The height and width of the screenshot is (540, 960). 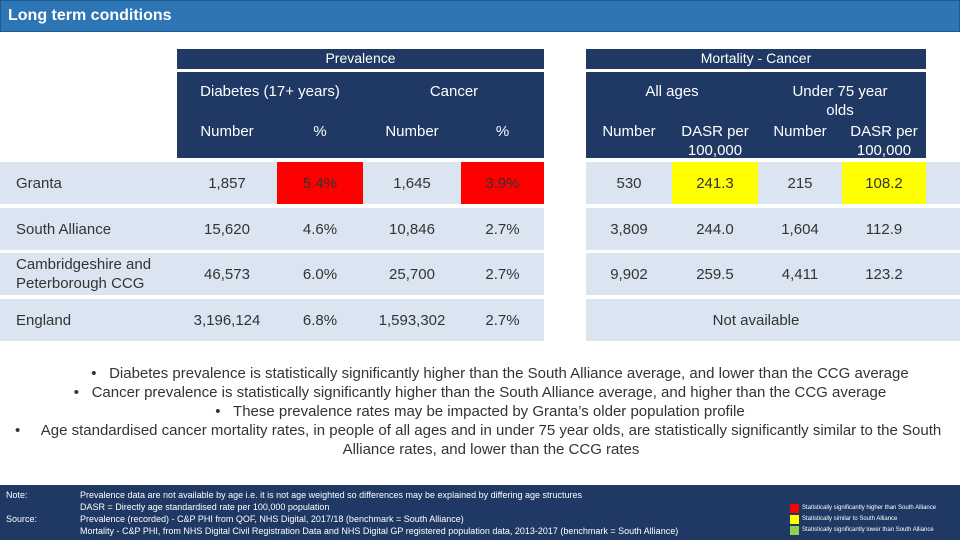 I want to click on row-bg-south, so click(x=480, y=229).